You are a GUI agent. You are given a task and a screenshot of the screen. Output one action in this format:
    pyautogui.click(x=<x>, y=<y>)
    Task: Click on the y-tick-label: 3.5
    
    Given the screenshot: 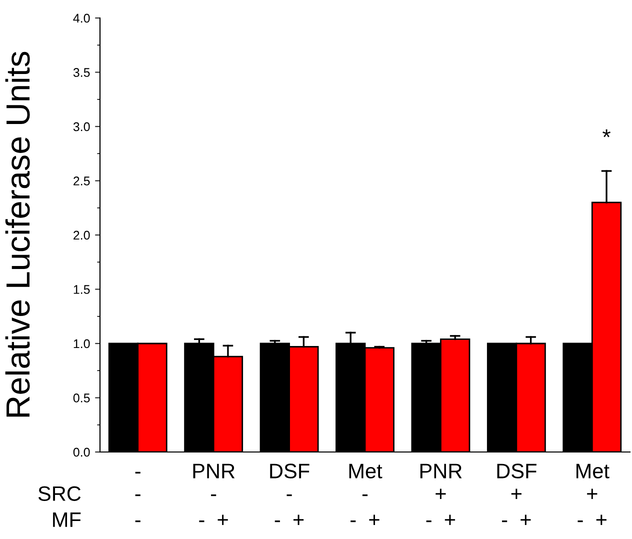 What is the action you would take?
    pyautogui.click(x=81, y=72)
    